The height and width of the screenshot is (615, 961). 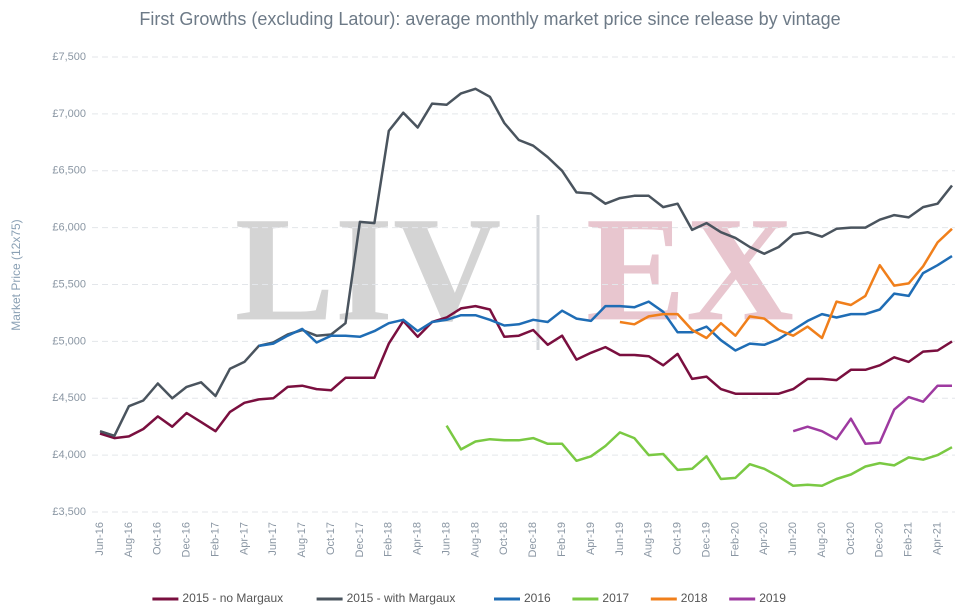 What do you see at coordinates (69, 398) in the screenshot?
I see `y-tick-label: £4,500` at bounding box center [69, 398].